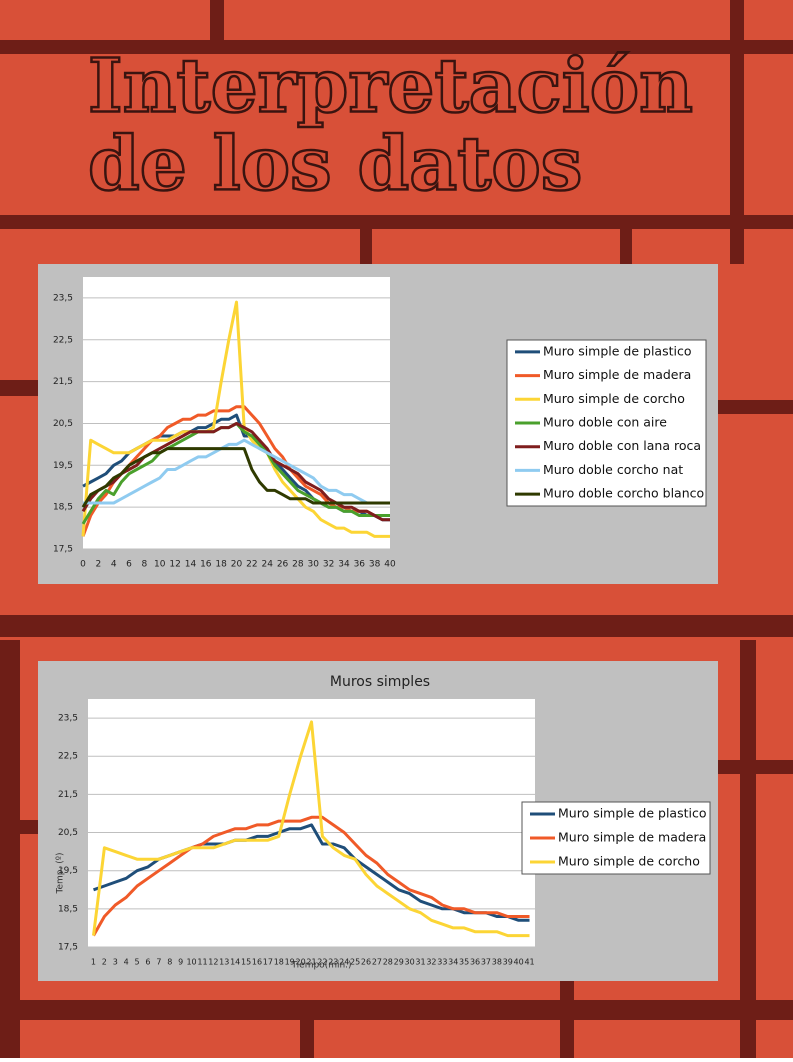 Image resolution: width=793 pixels, height=1062 pixels. Describe the element at coordinates (268, 962) in the screenshot. I see `x-tick-label: 17` at that location.